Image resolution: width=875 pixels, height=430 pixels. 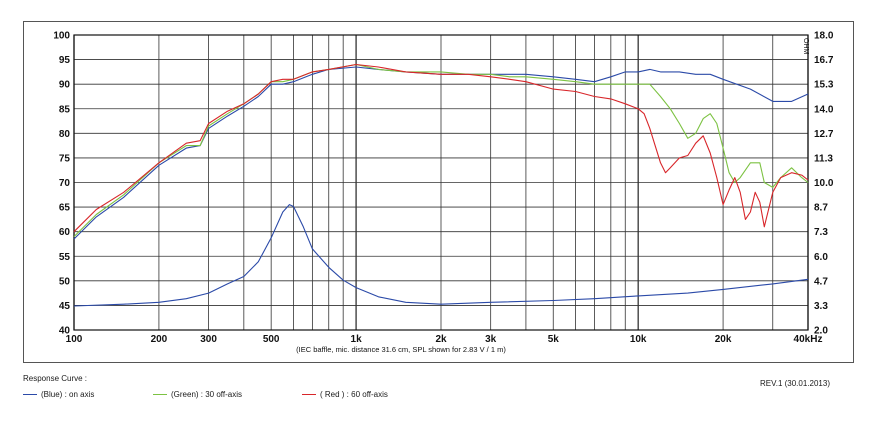 I want to click on y-tick-label: 90, so click(x=65, y=85).